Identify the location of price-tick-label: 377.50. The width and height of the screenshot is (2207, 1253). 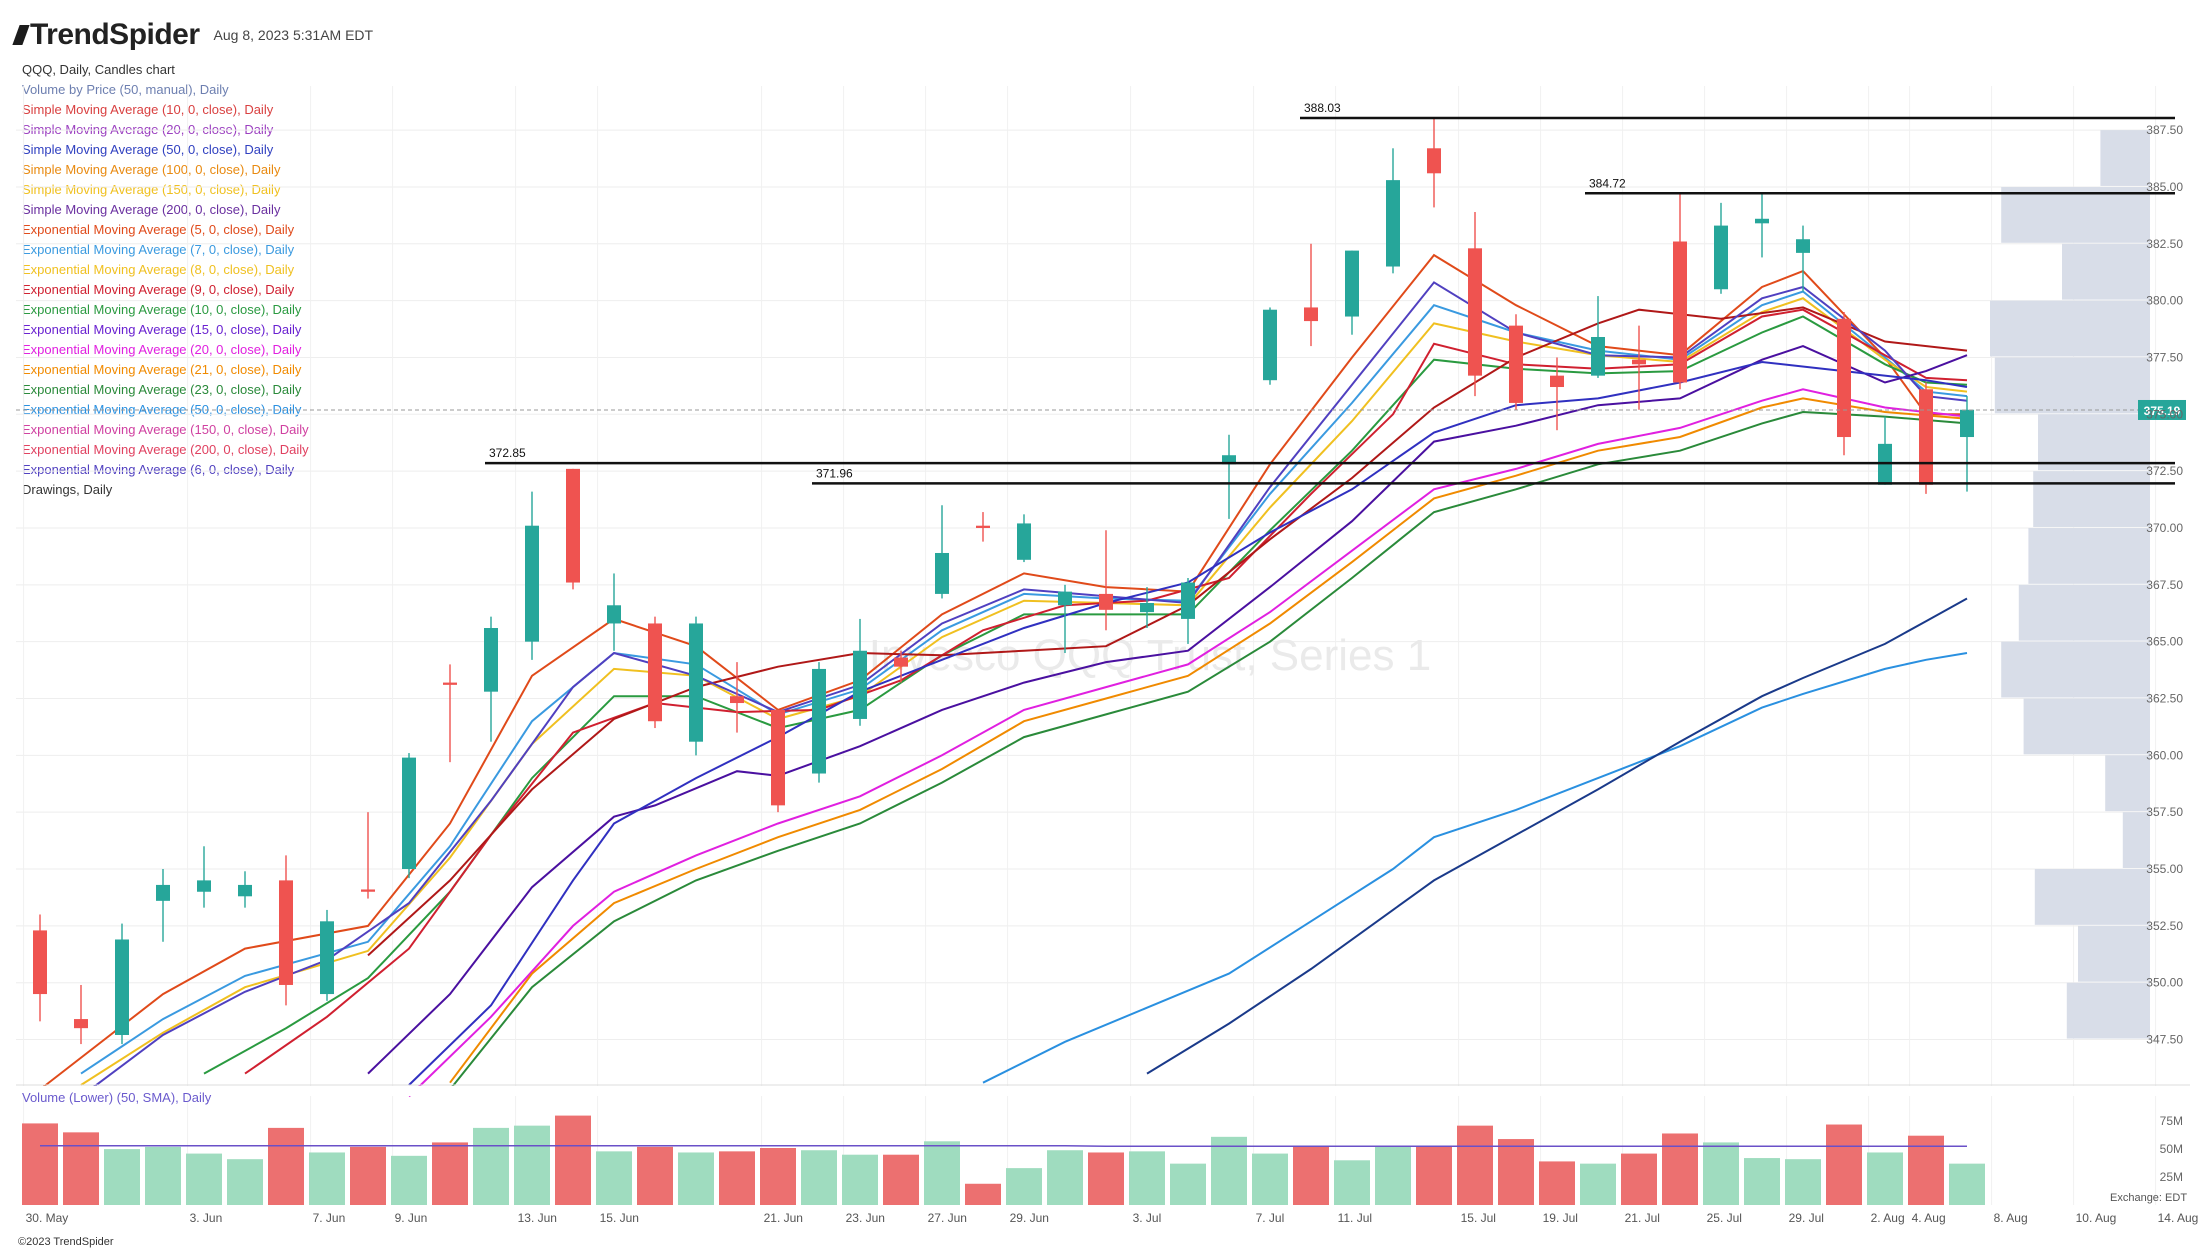
(2164, 357).